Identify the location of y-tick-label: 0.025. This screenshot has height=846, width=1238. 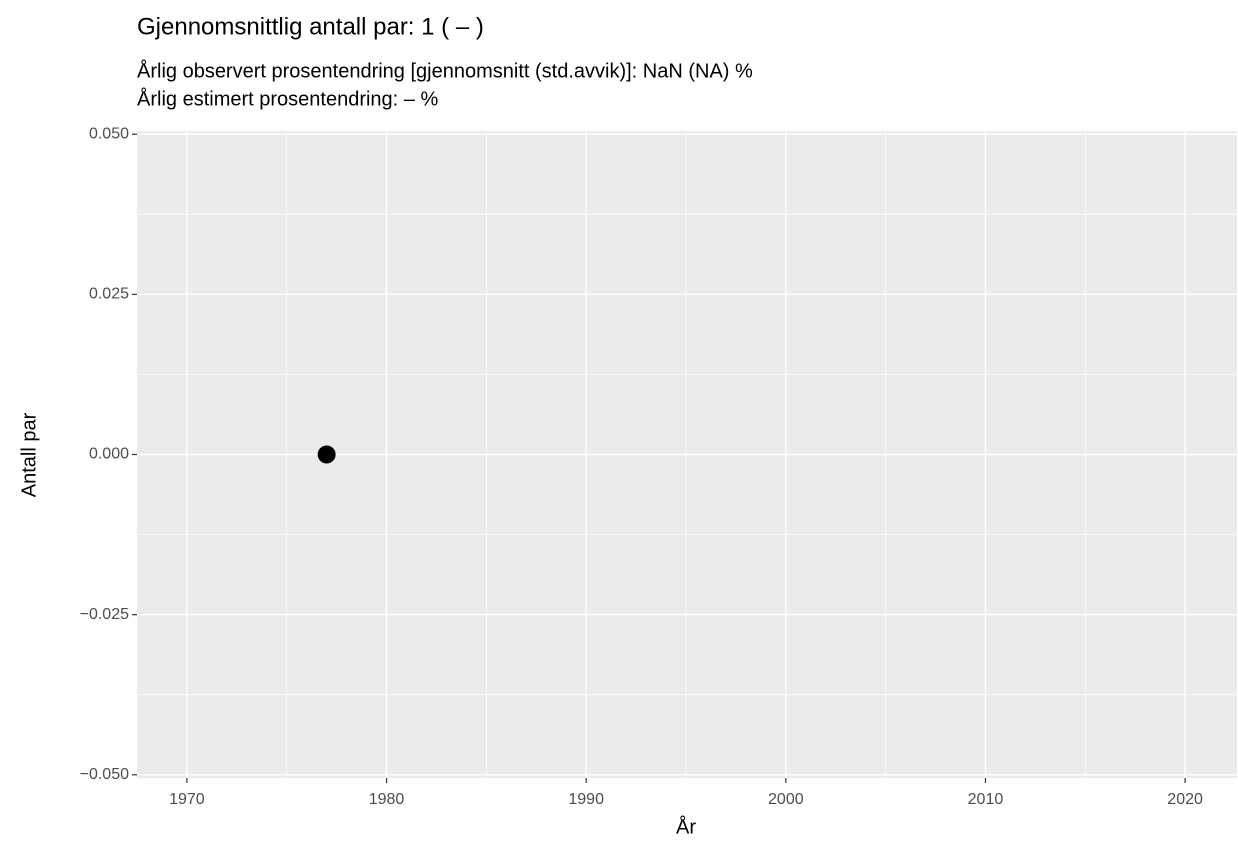
(109, 294).